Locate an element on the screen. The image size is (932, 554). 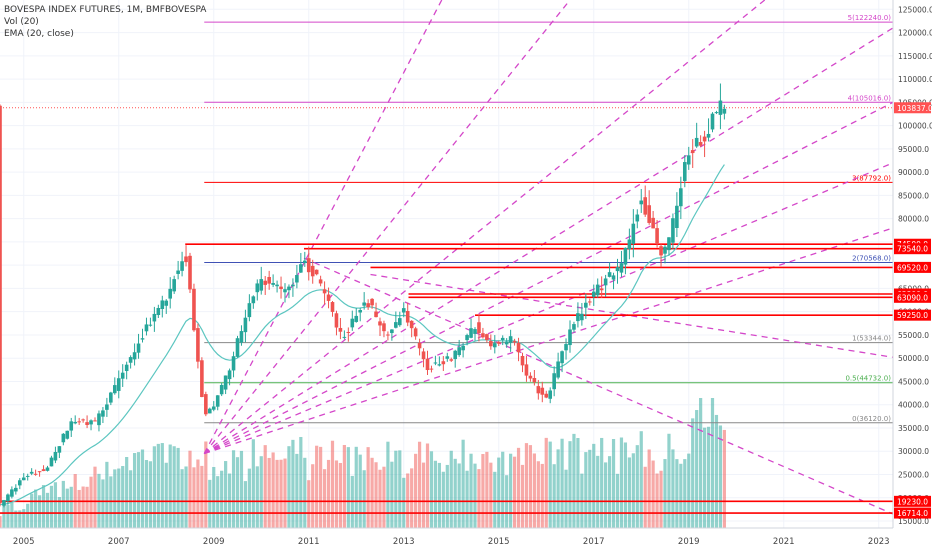
time-tick-label: 2015 is located at coordinates (499, 542).